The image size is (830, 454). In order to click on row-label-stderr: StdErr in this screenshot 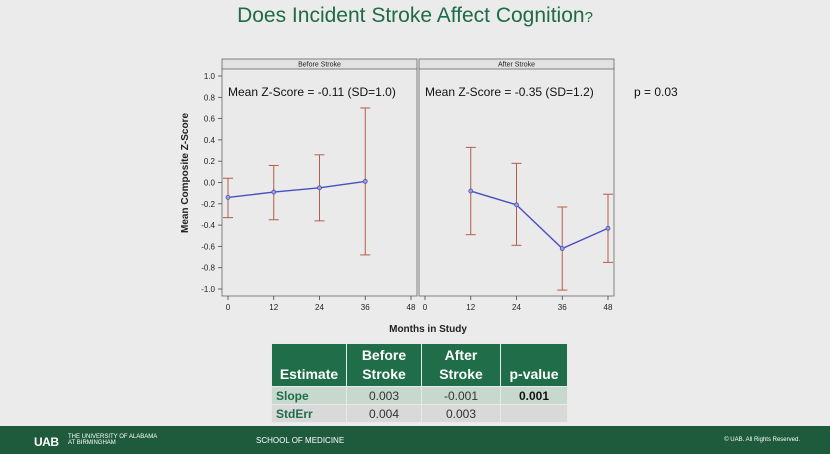, I will do `click(309, 413)`.